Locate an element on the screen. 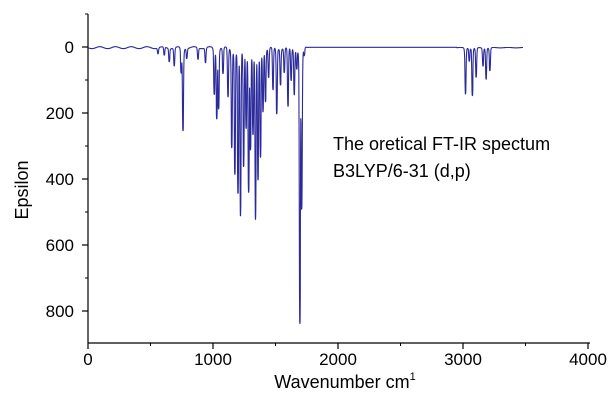 The width and height of the screenshot is (608, 396). y-tick-label-0: 0 is located at coordinates (69, 47).